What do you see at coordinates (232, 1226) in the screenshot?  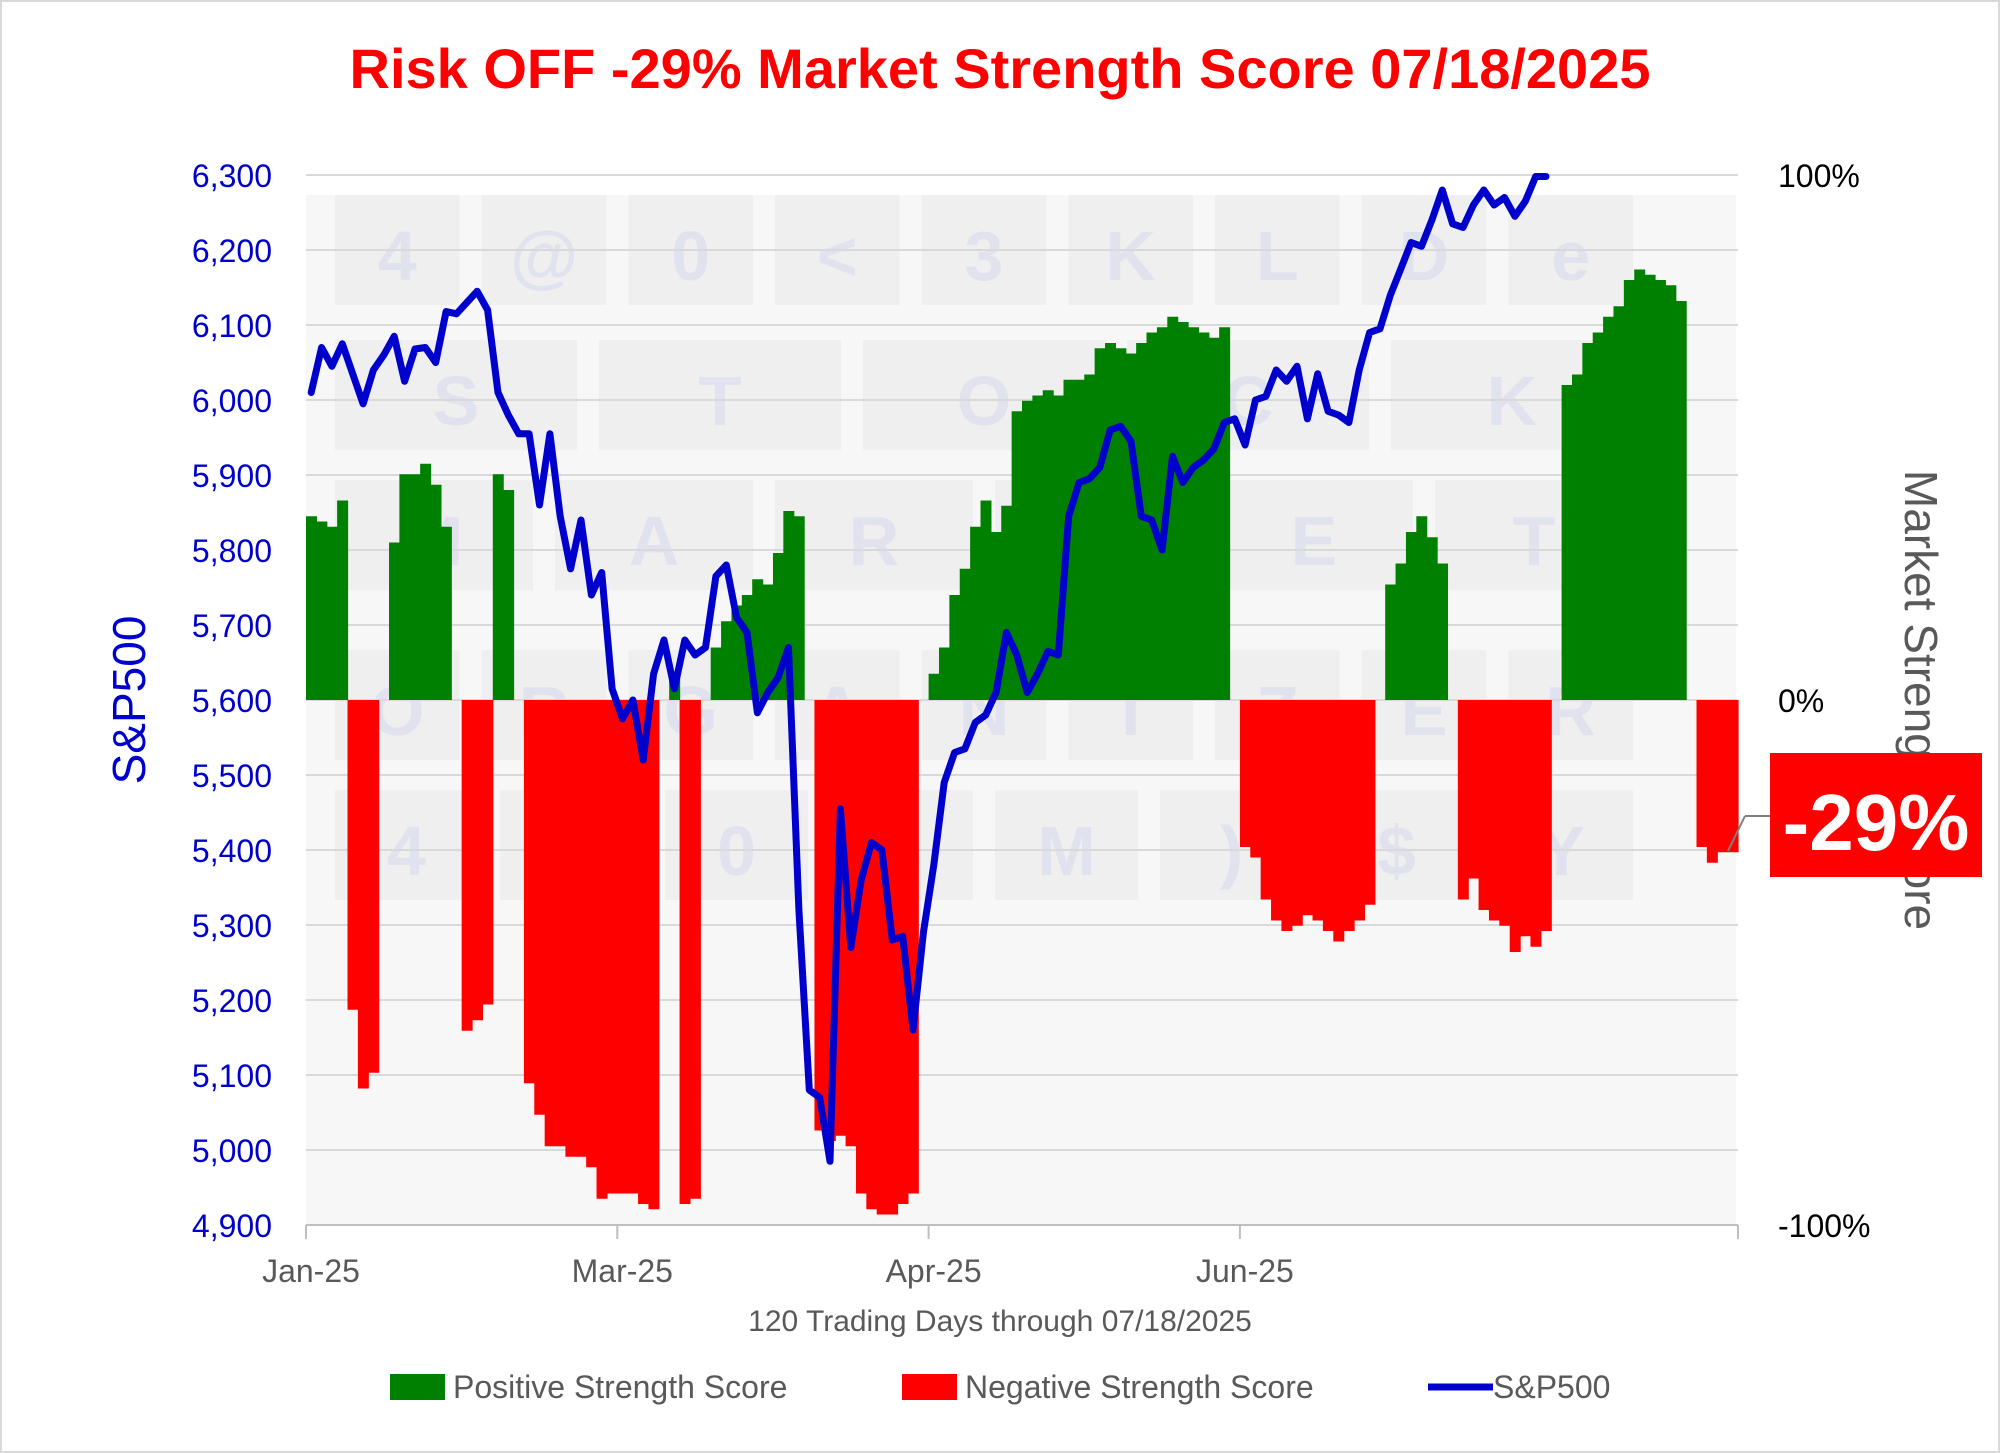 I see `left-tick-label: 4,900` at bounding box center [232, 1226].